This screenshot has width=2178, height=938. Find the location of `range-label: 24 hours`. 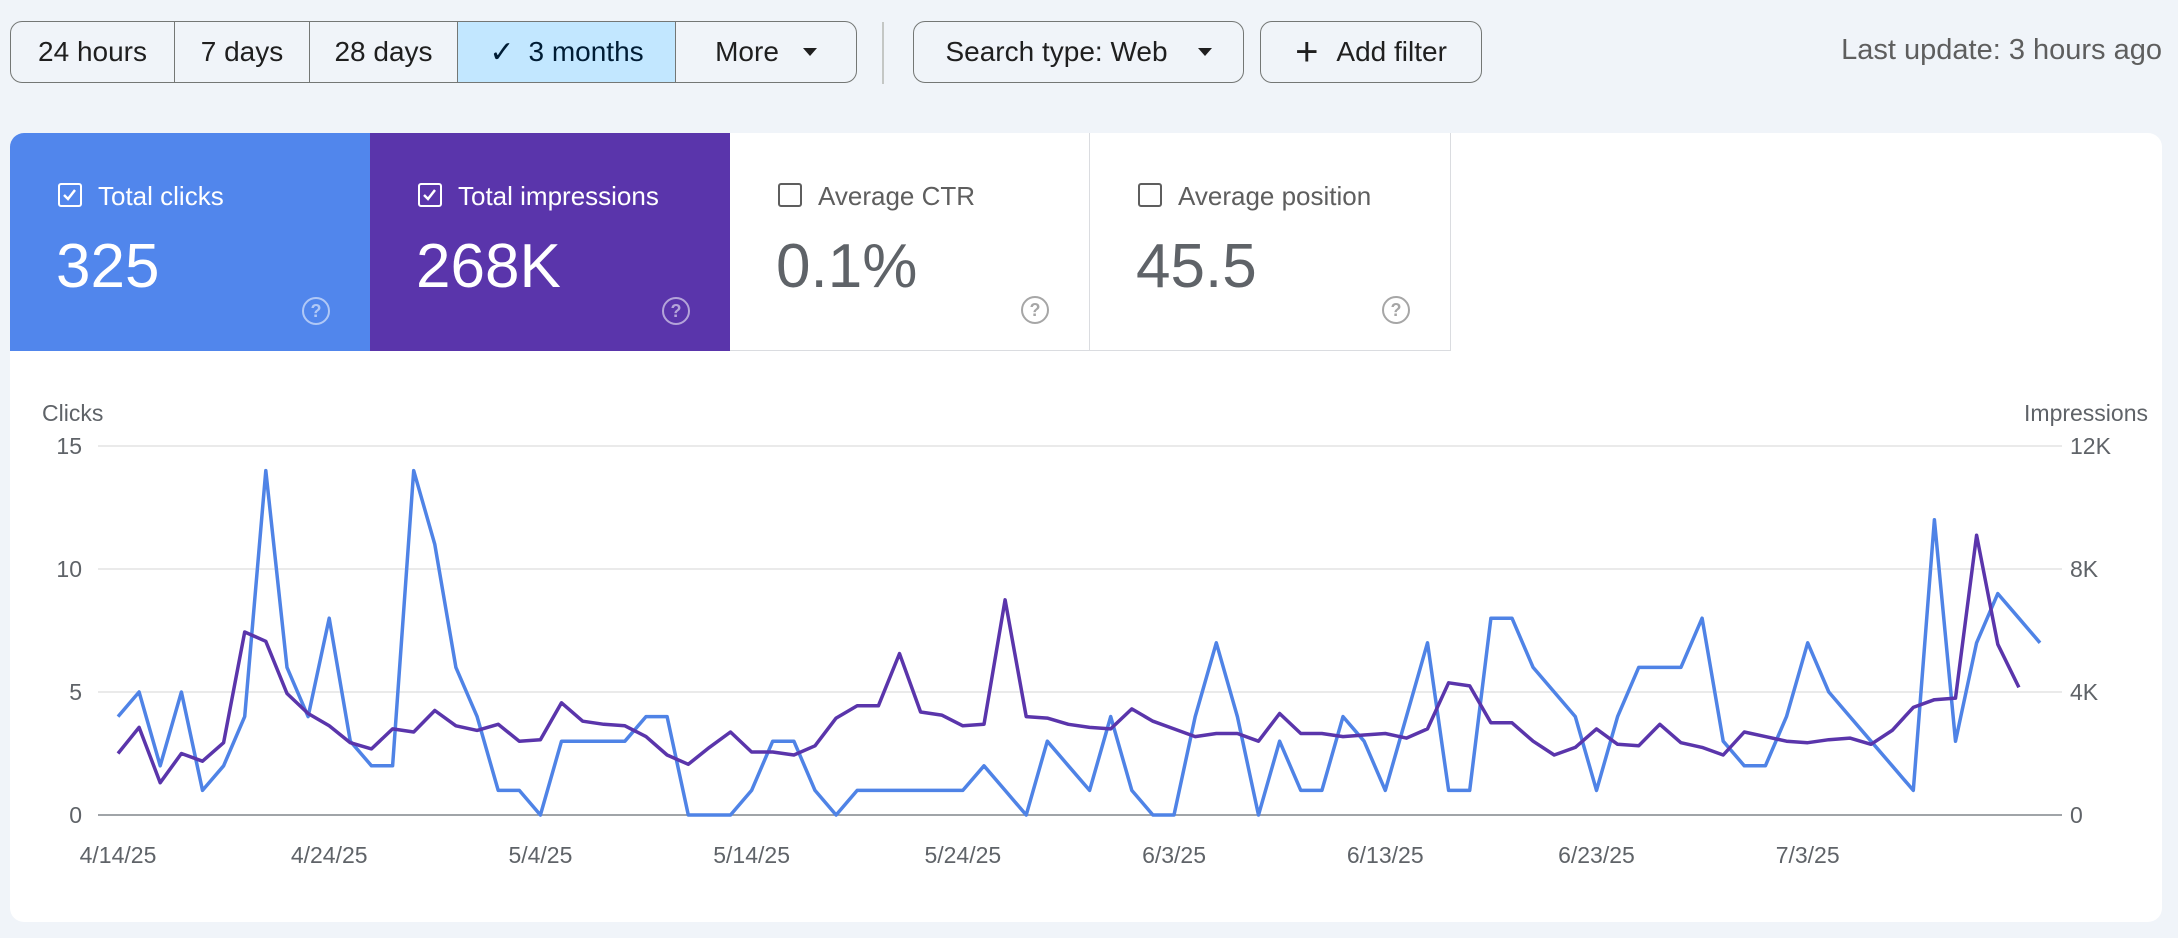

range-label: 24 hours is located at coordinates (92, 51).